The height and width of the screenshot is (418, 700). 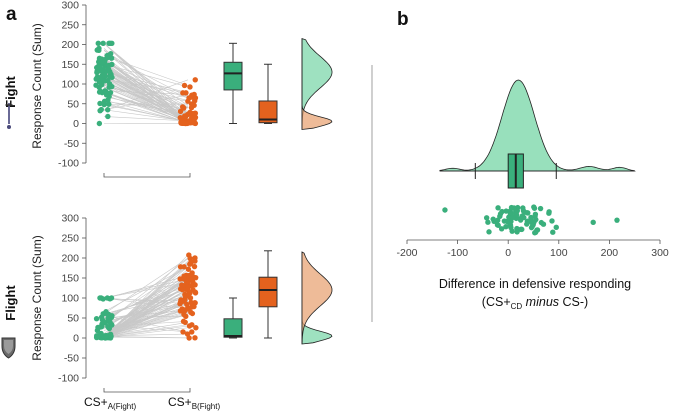 I want to click on y-tick-label: 300, so click(x=70, y=6).